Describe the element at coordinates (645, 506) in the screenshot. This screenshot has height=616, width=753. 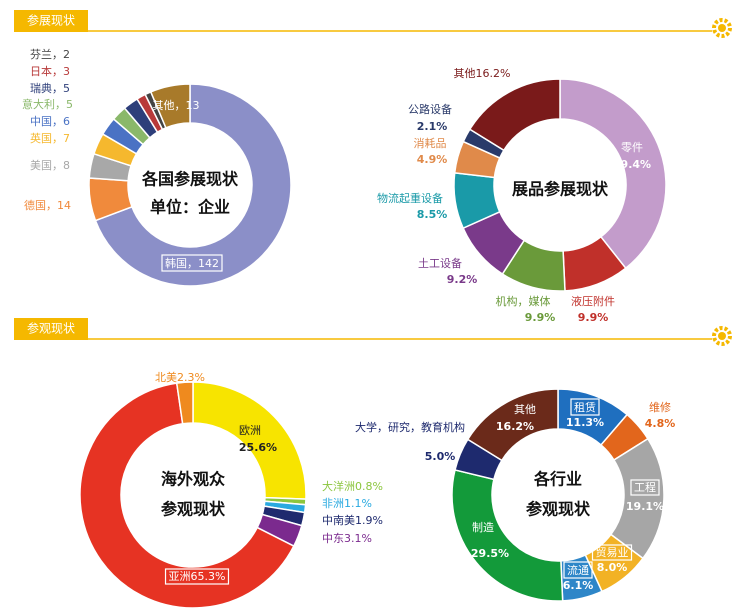
I see `value-label: 19.1%` at that location.